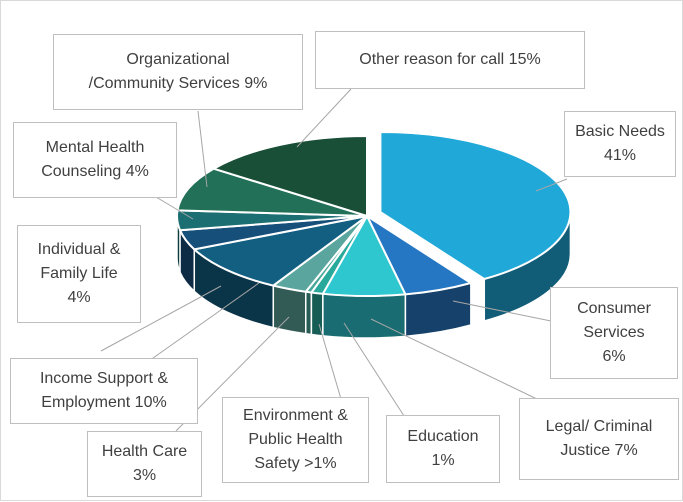 The height and width of the screenshot is (502, 683). Describe the element at coordinates (620, 155) in the screenshot. I see `data-label-line: 41%` at that location.